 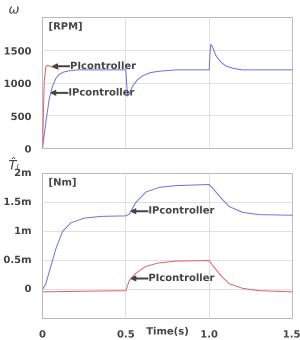 I want to click on y-tick-label: 0.5m, so click(x=17, y=260).